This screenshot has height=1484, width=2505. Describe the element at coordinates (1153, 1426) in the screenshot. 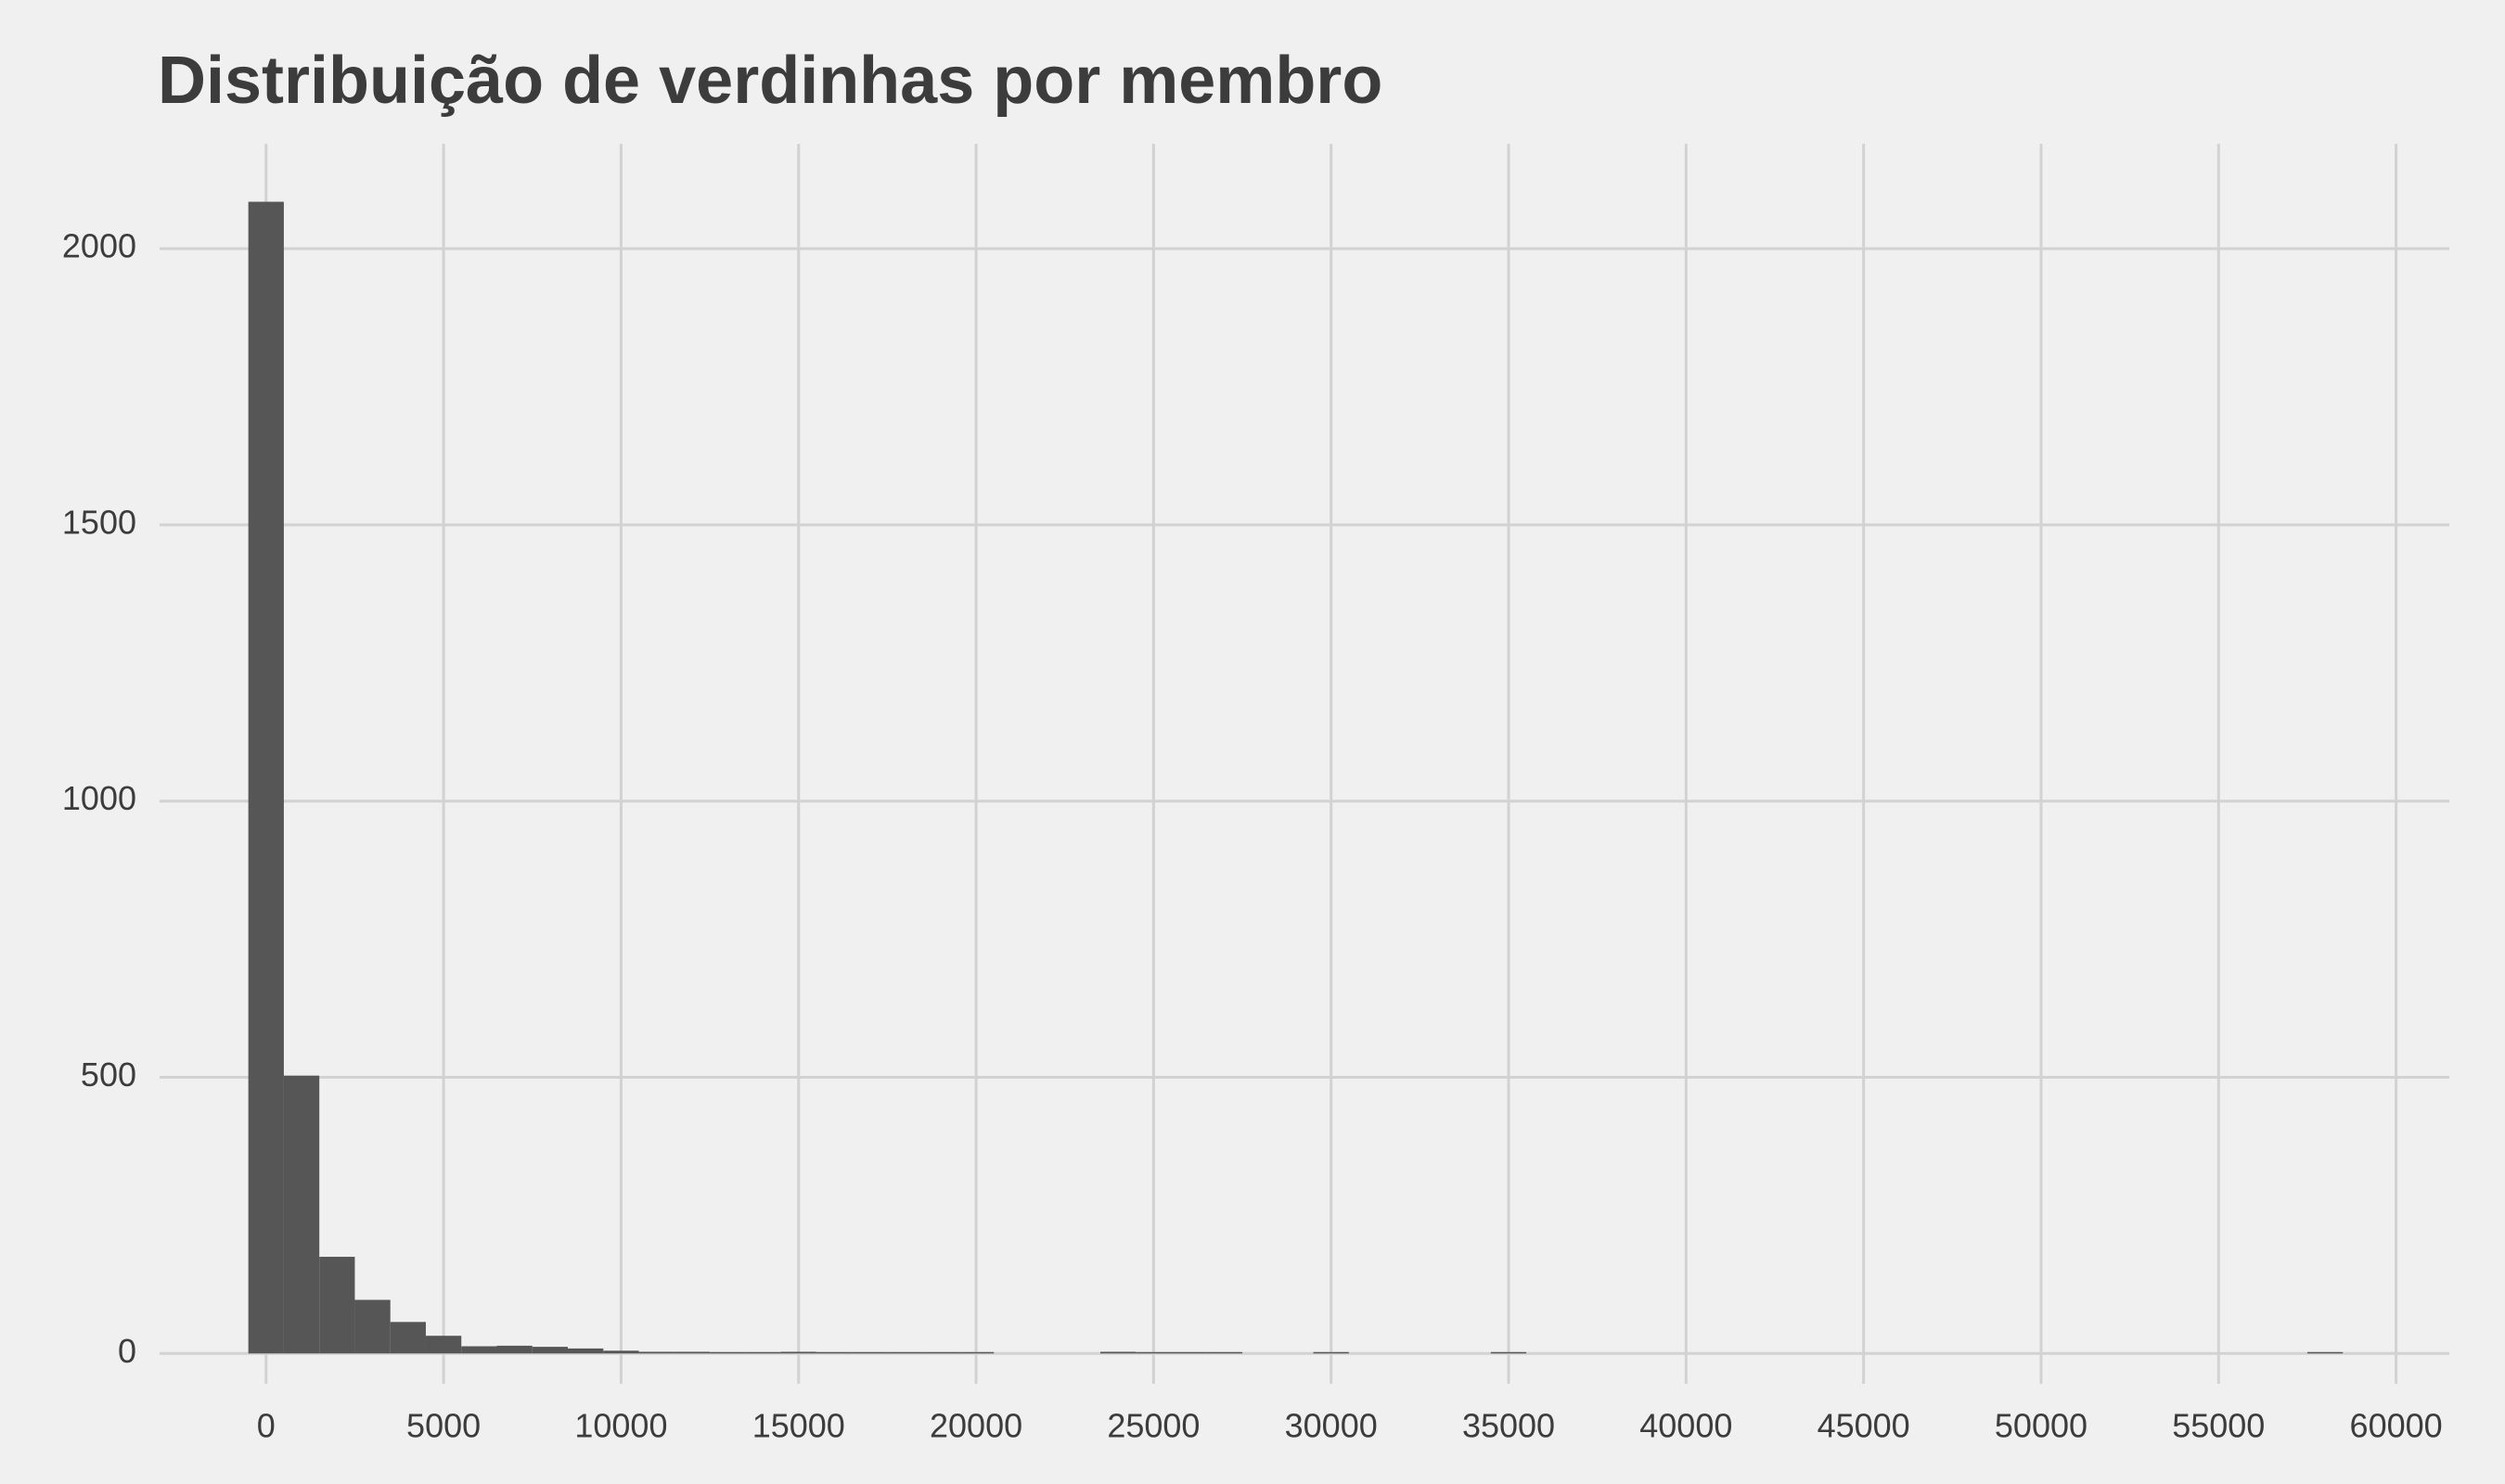

I see `x-tick-label: 25000` at that location.